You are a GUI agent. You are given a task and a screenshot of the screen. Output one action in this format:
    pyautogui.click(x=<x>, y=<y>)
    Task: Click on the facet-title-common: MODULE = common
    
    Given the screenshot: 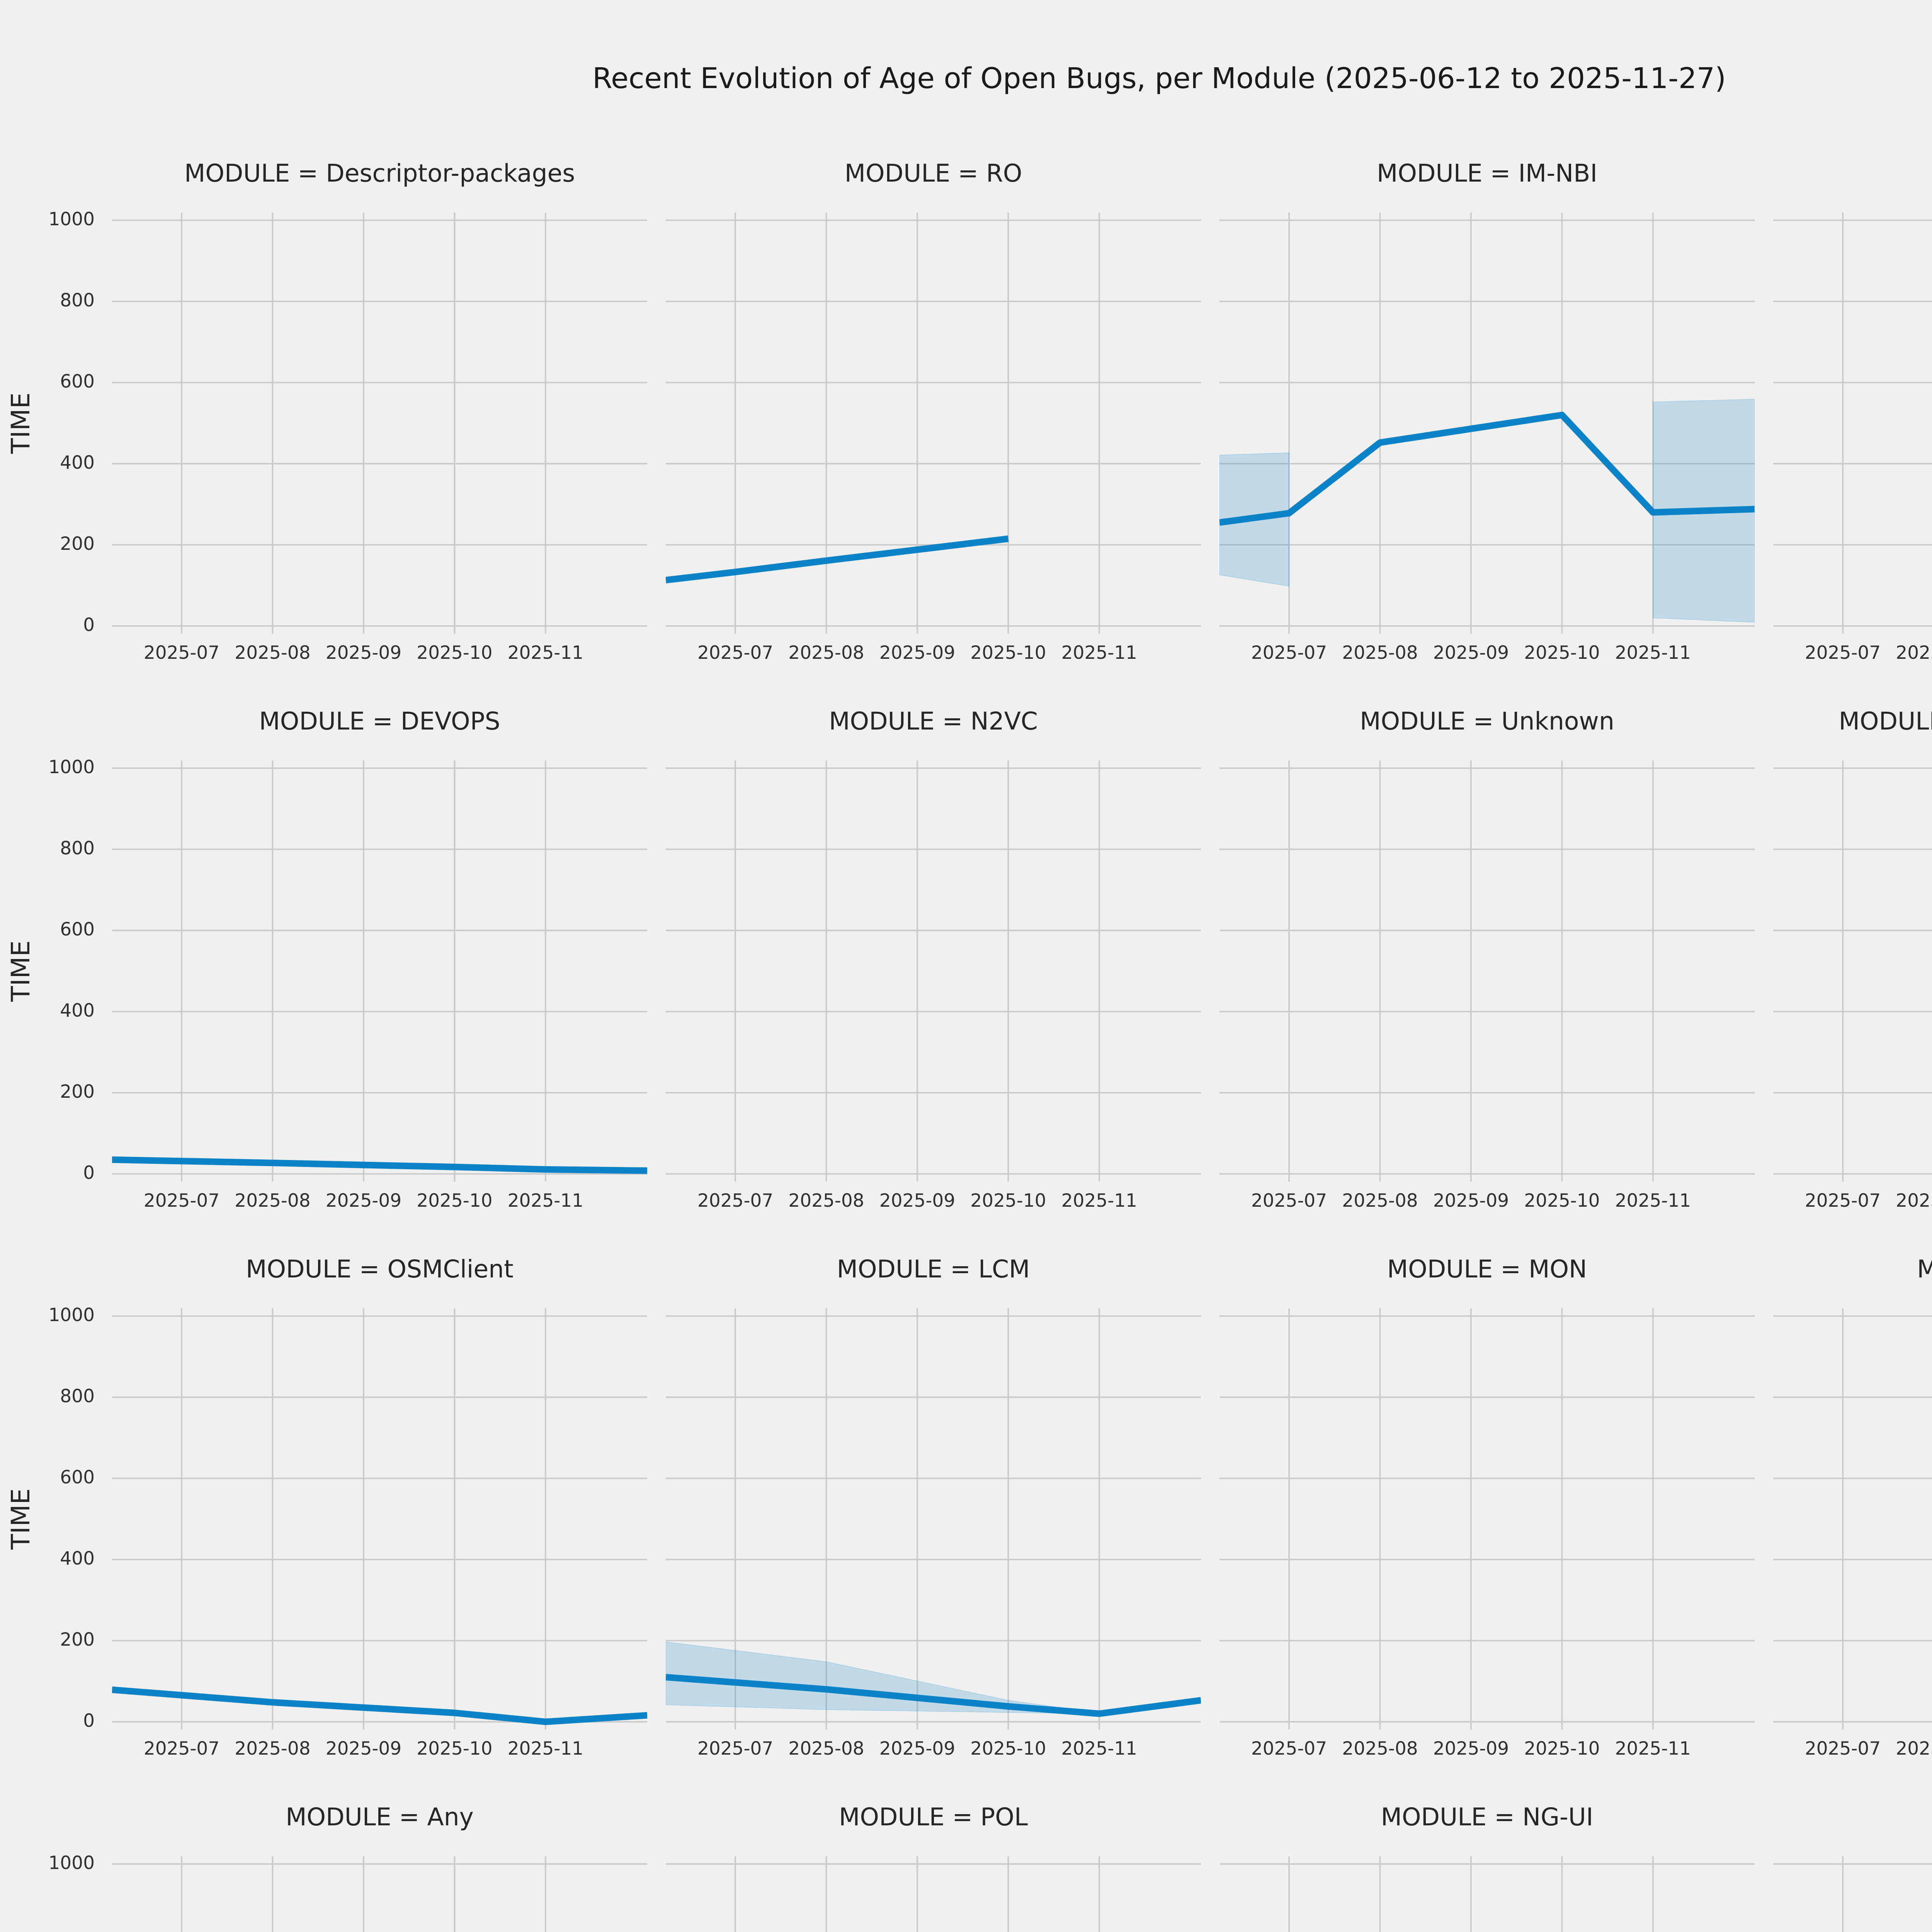 What is the action you would take?
    pyautogui.click(x=1925, y=1269)
    